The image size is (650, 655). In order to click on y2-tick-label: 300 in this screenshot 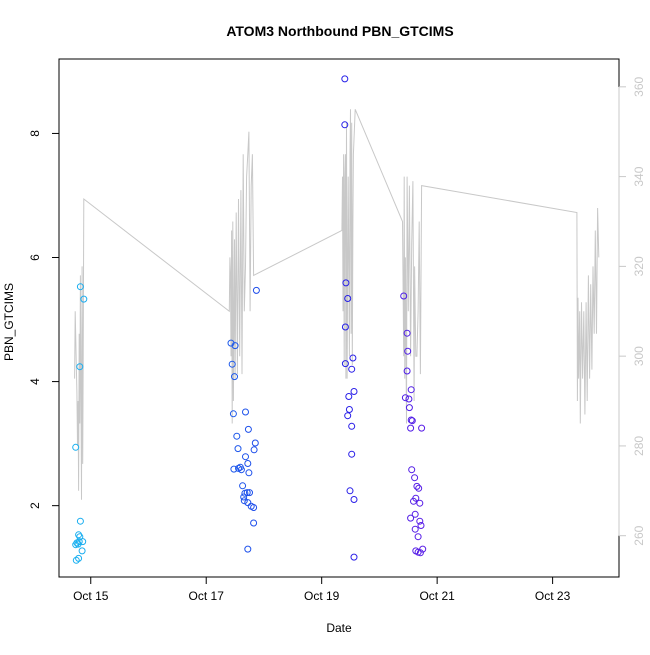, I will do `click(639, 356)`.